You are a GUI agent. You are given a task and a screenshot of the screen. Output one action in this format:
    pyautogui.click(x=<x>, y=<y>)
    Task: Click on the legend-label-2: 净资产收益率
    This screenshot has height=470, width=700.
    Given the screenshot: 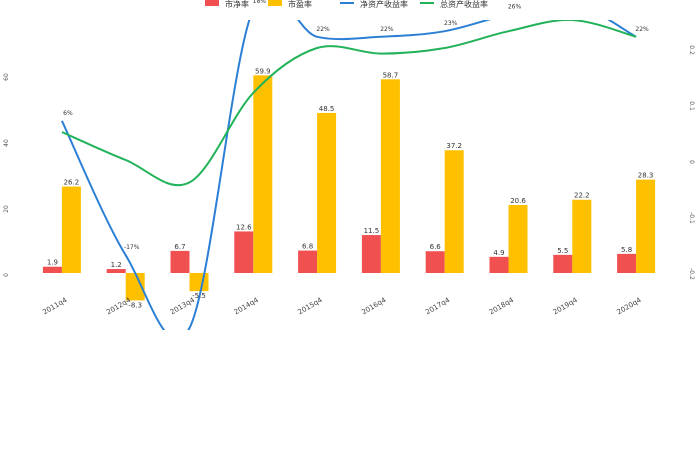 What is the action you would take?
    pyautogui.click(x=384, y=4)
    